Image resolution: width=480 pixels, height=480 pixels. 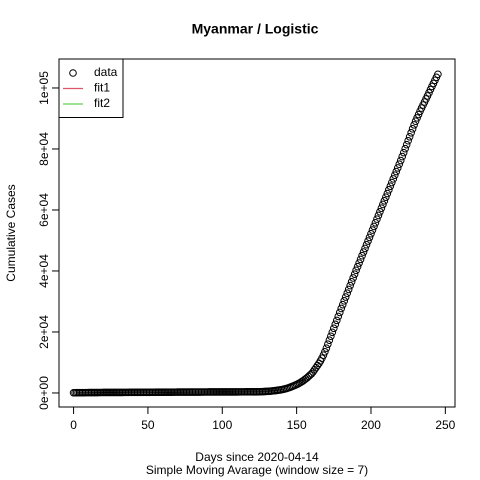 What do you see at coordinates (73, 425) in the screenshot?
I see `x-tick-label: 0` at bounding box center [73, 425].